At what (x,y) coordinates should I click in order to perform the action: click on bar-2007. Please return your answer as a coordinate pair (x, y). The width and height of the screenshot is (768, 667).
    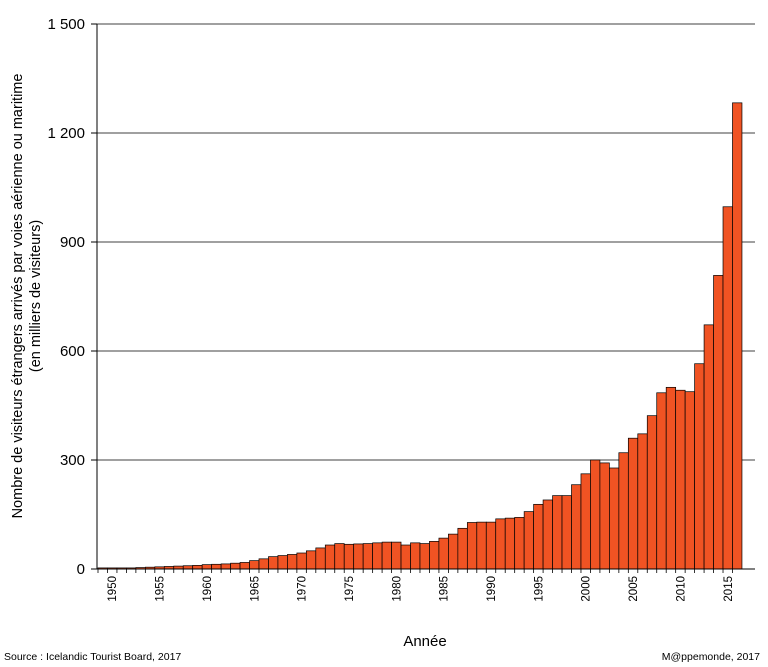
    Looking at the image, I should click on (652, 492).